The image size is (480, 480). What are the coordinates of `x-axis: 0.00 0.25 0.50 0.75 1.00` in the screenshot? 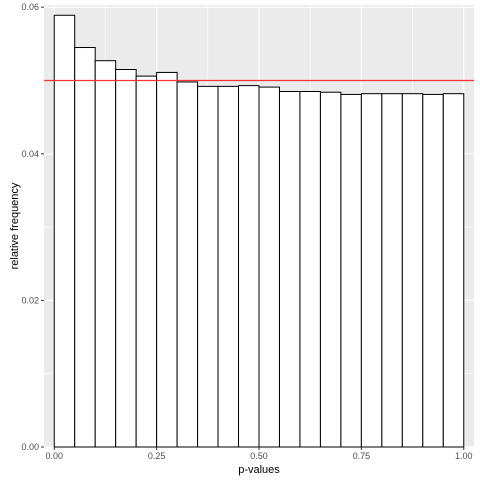 It's located at (259, 454).